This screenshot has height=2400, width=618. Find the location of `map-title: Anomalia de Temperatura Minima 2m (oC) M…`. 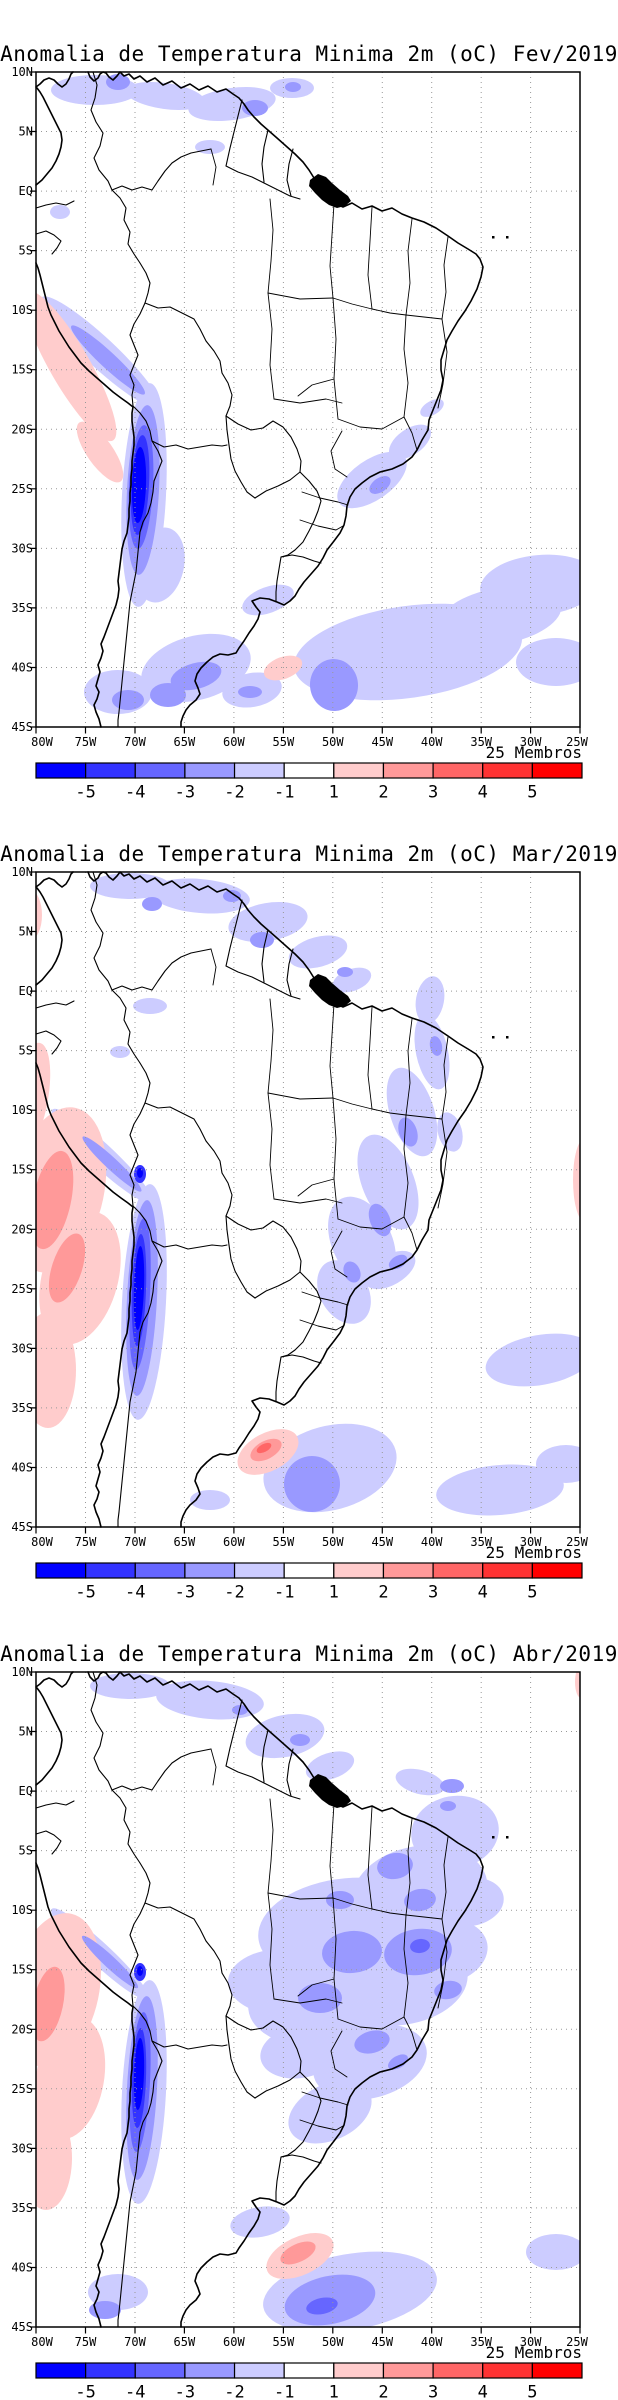

map-title: Anomalia de Temperatura Minima 2m (oC) M… is located at coordinates (309, 854).